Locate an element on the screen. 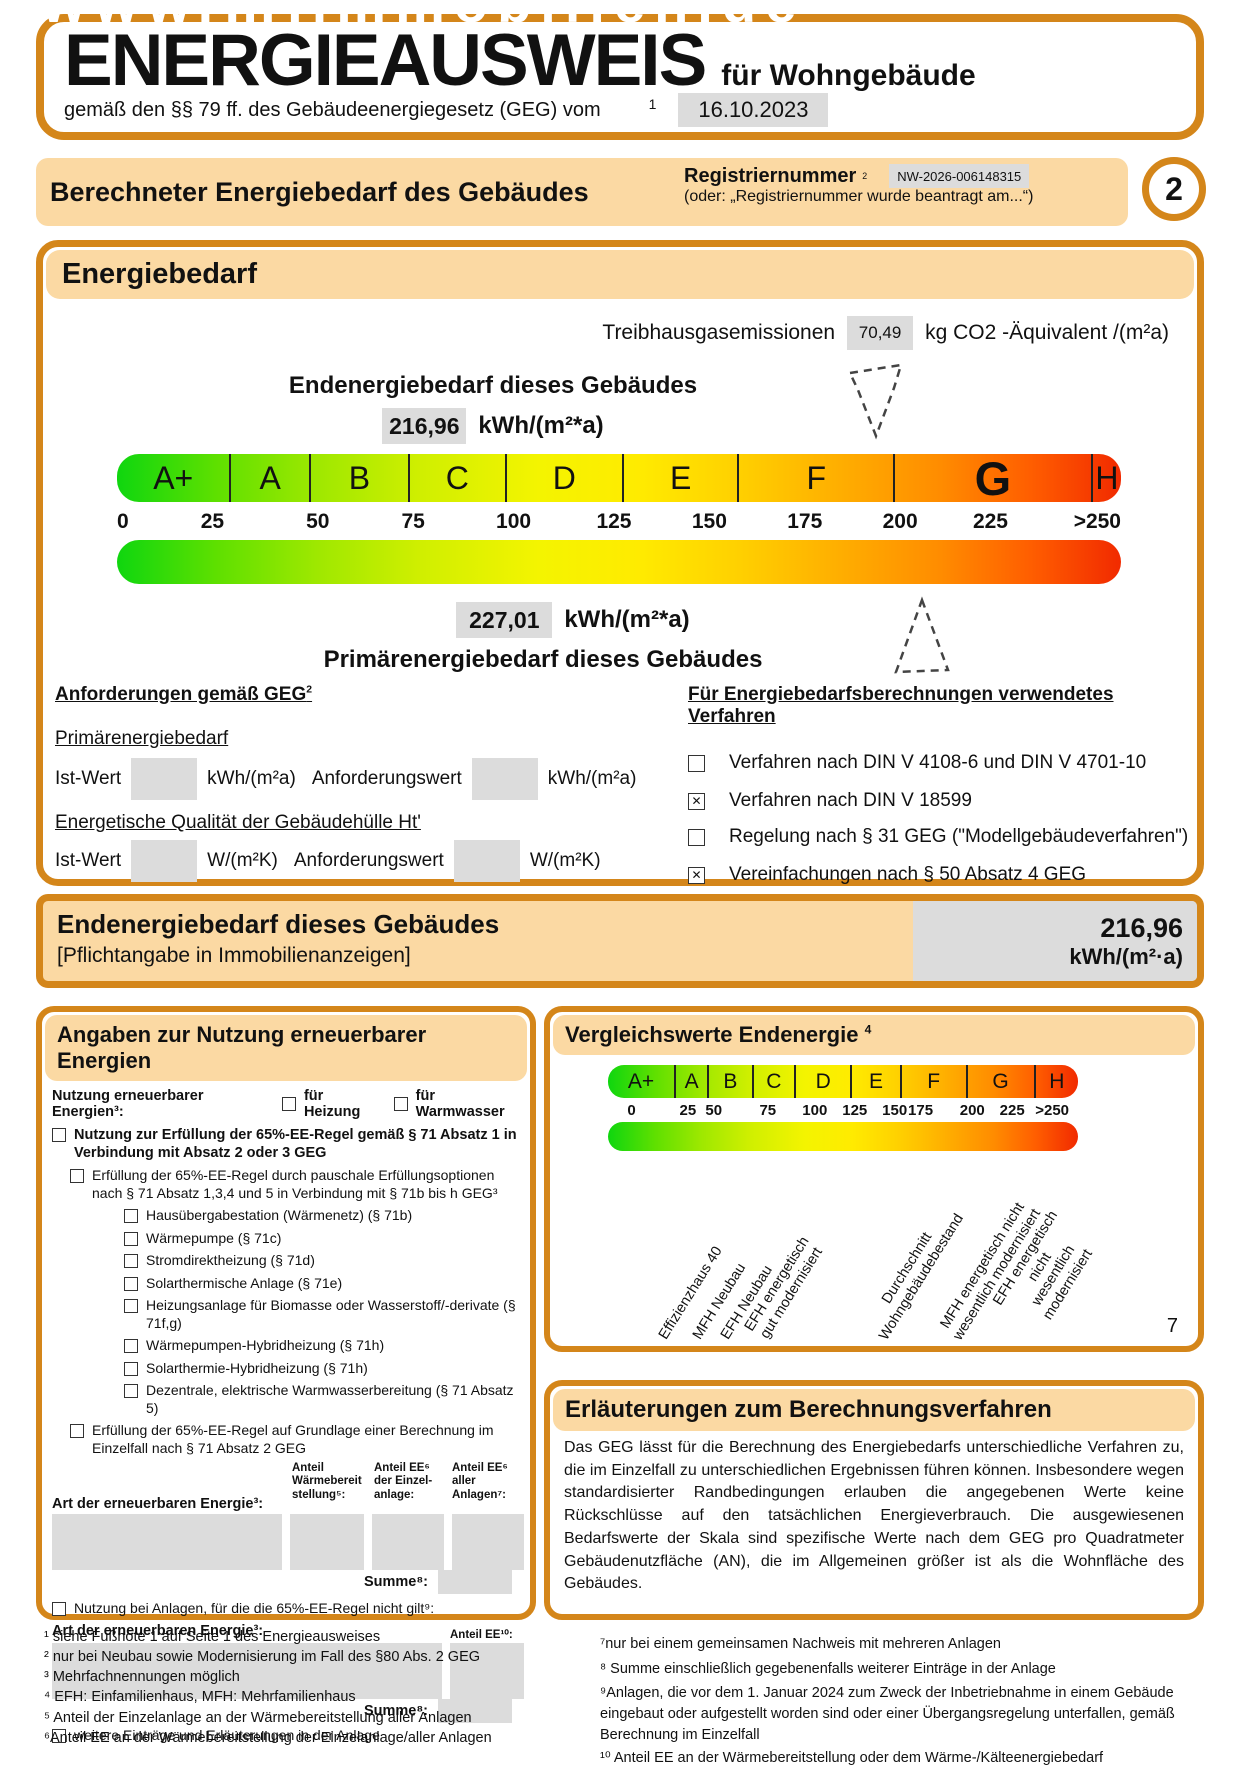 The image size is (1240, 1771). scale-segment-aplus: A+ is located at coordinates (174, 478).